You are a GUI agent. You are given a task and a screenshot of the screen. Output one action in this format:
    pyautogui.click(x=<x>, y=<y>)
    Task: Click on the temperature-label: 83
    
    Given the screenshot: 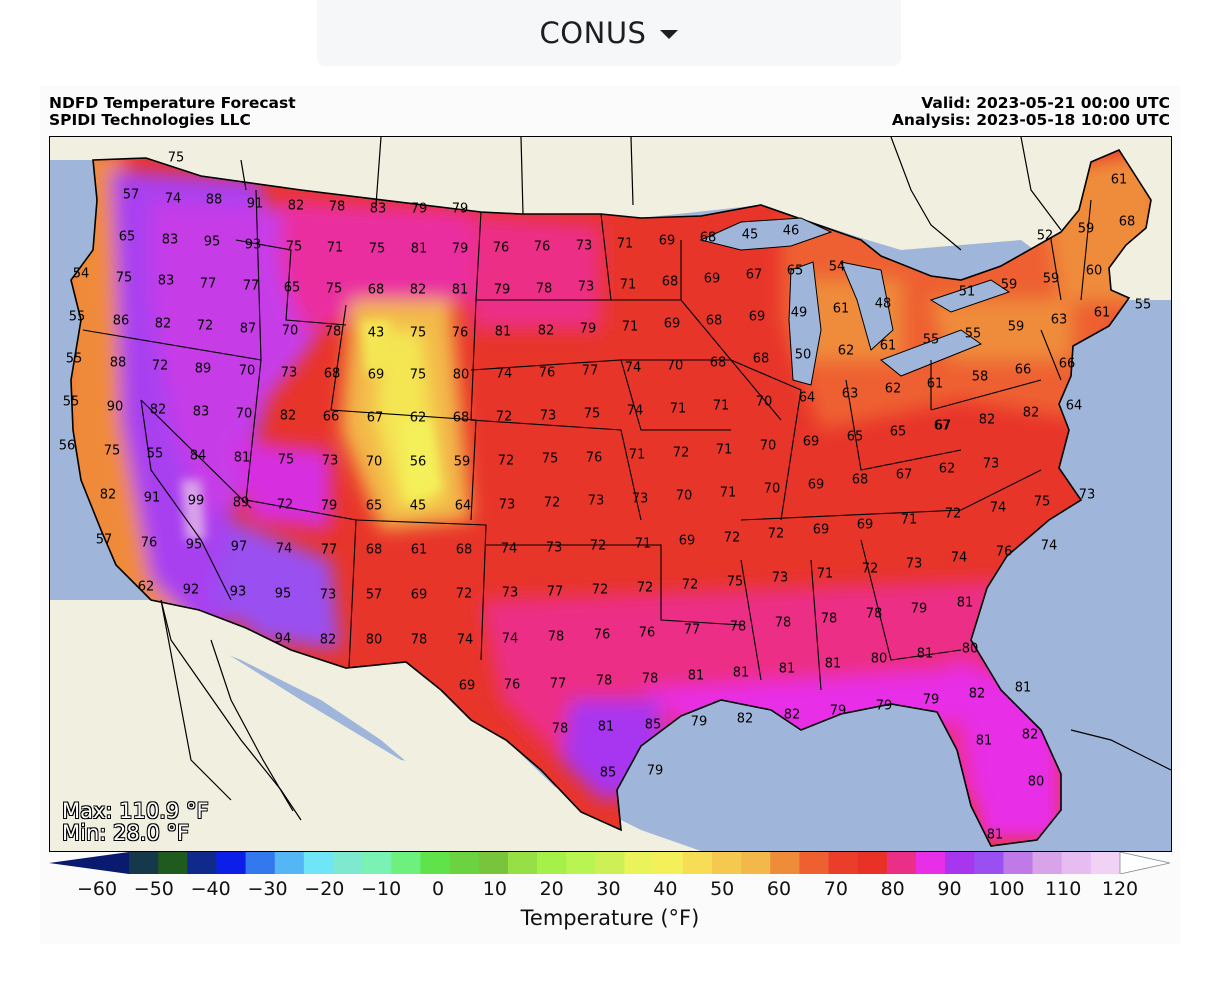 What is the action you would take?
    pyautogui.click(x=378, y=209)
    